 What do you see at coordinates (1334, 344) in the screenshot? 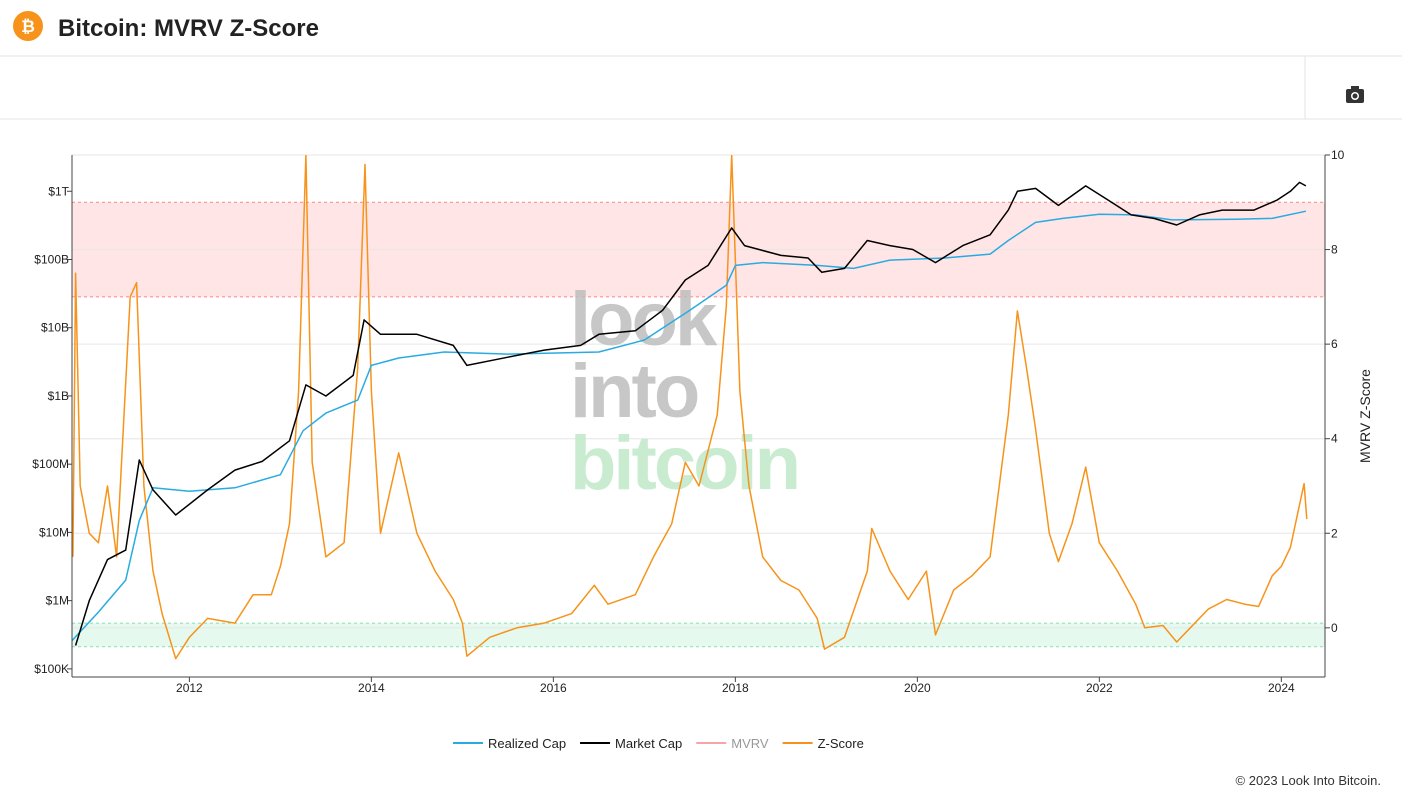
I see `y2-tick-label: 6` at bounding box center [1334, 344].